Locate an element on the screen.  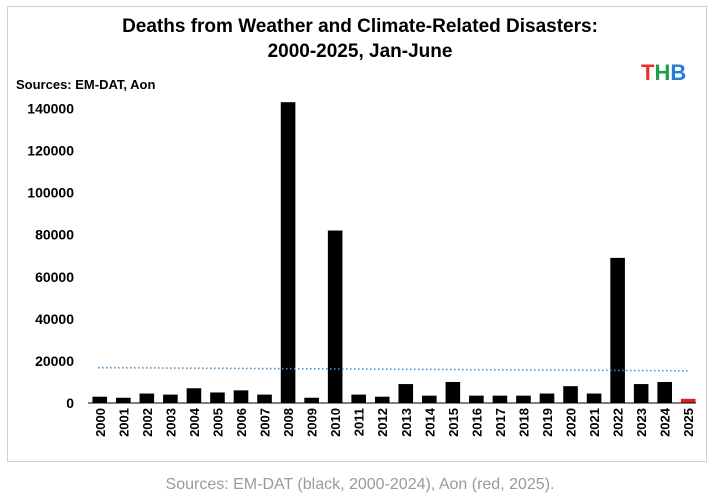
y-tick-label: 120000 is located at coordinates (50, 151).